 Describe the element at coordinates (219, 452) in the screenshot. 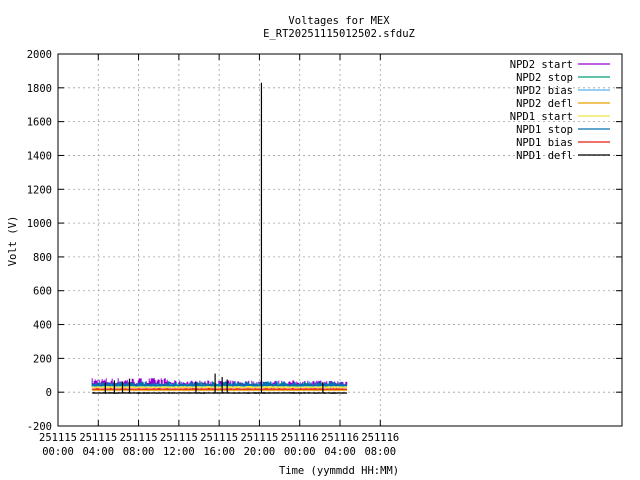

I see `x-tick-label-time: 16:00` at that location.